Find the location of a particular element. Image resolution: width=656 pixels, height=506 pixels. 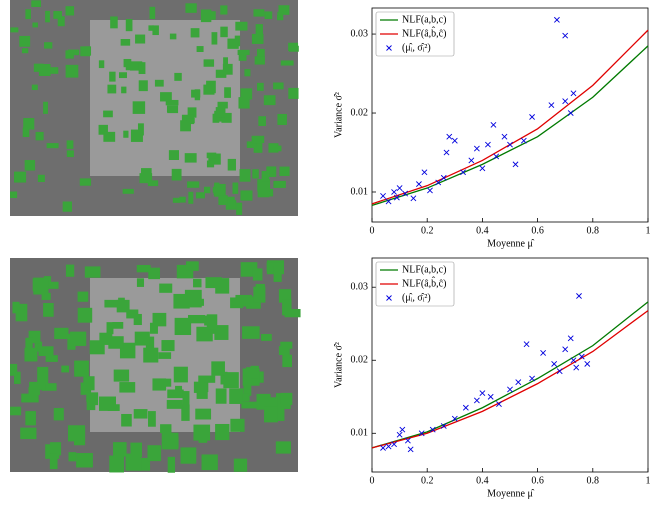

x-axis-label: Moyenne μ̂ is located at coordinates (511, 243).